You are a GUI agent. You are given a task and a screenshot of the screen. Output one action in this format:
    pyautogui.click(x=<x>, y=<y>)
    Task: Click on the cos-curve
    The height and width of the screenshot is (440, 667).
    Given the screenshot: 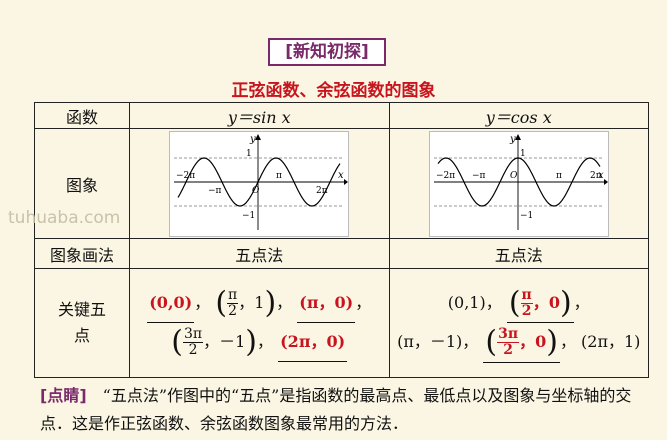 What is the action you would take?
    pyautogui.click(x=519, y=181)
    